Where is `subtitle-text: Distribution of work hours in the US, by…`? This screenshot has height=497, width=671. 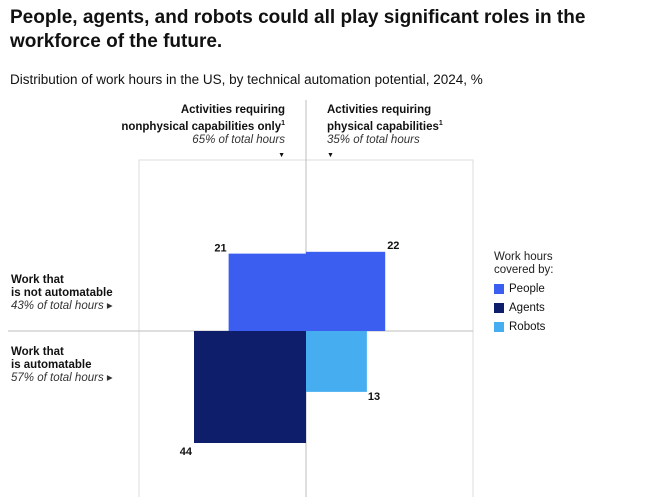 subtitle-text: Distribution of work hours in the US, by… is located at coordinates (239, 79).